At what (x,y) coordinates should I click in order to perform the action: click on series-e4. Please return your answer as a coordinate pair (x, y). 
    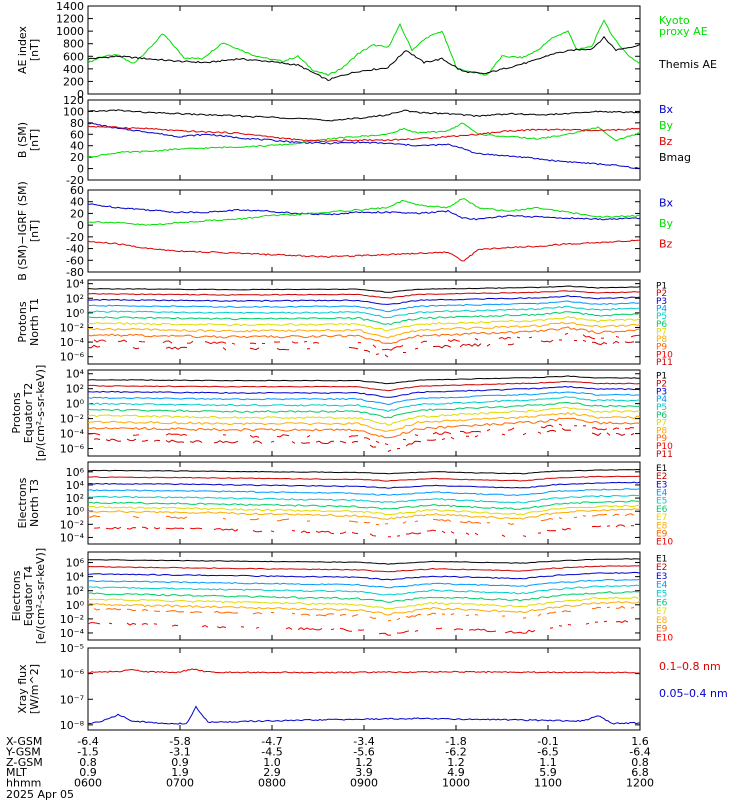
    Looking at the image, I should click on (364, 583).